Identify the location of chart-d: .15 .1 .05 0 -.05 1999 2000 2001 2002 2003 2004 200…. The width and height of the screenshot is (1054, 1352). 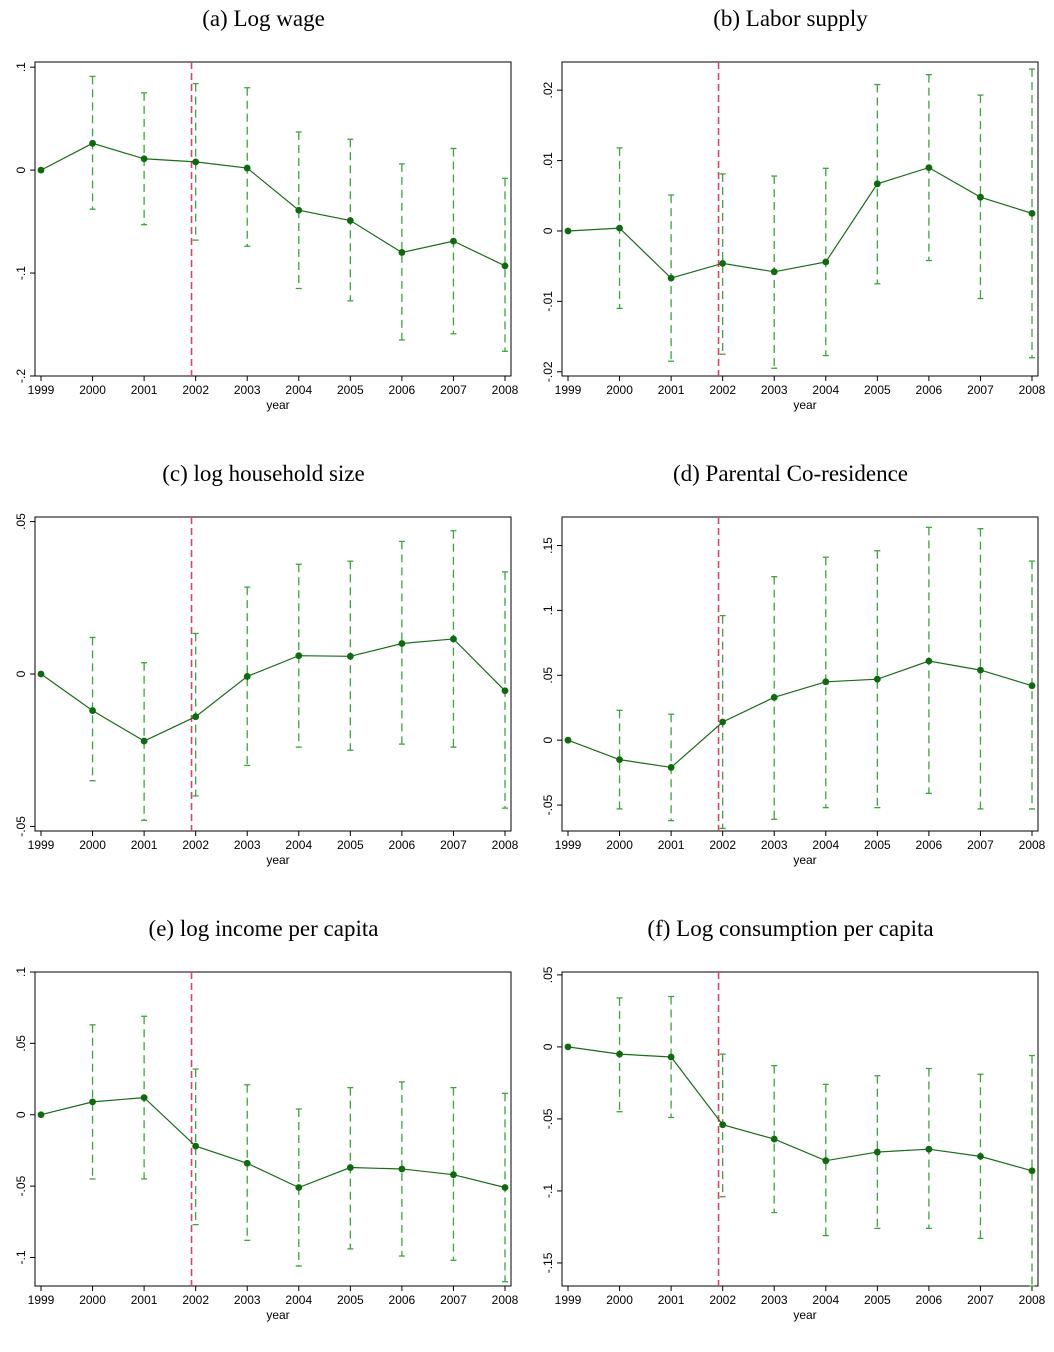
(793, 691).